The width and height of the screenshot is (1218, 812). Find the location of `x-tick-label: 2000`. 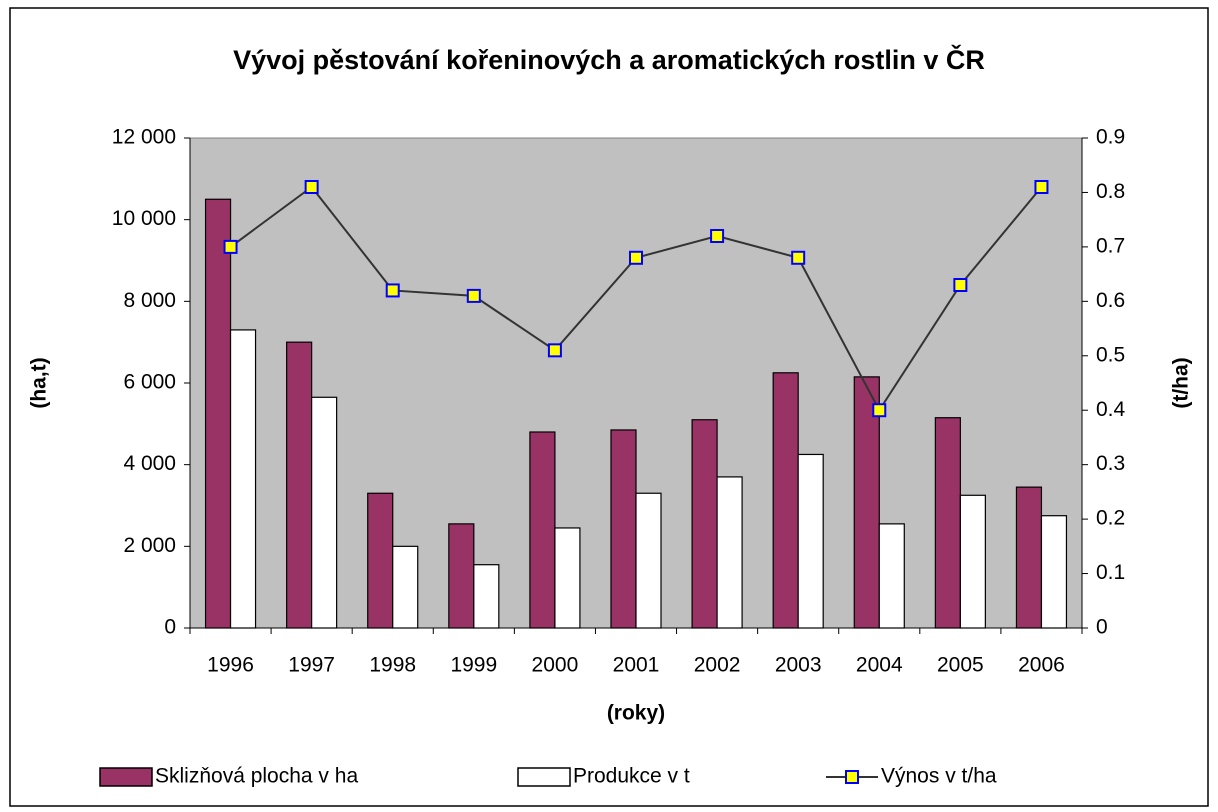

x-tick-label: 2000 is located at coordinates (555, 665).